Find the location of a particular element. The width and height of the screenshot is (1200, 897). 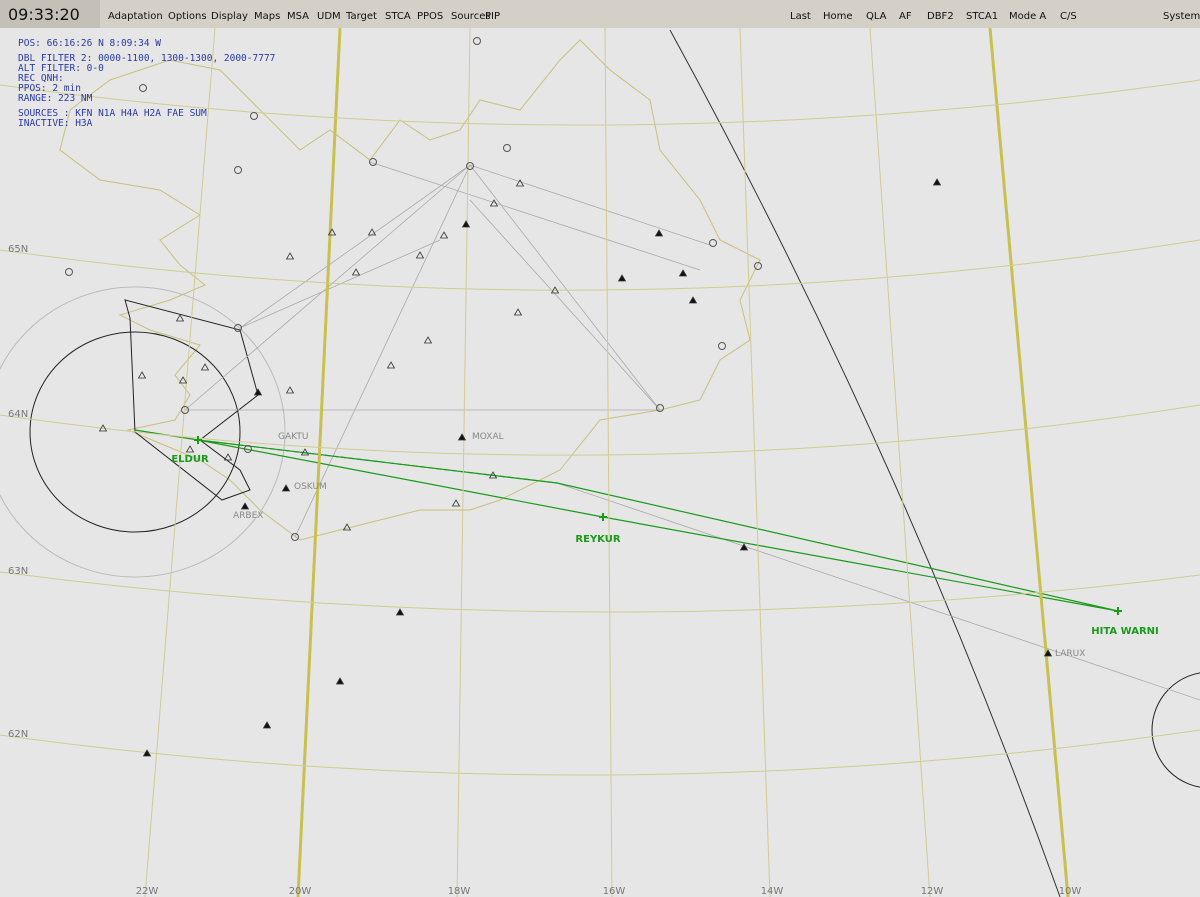

menu-item: Sources is located at coordinates (471, 16).